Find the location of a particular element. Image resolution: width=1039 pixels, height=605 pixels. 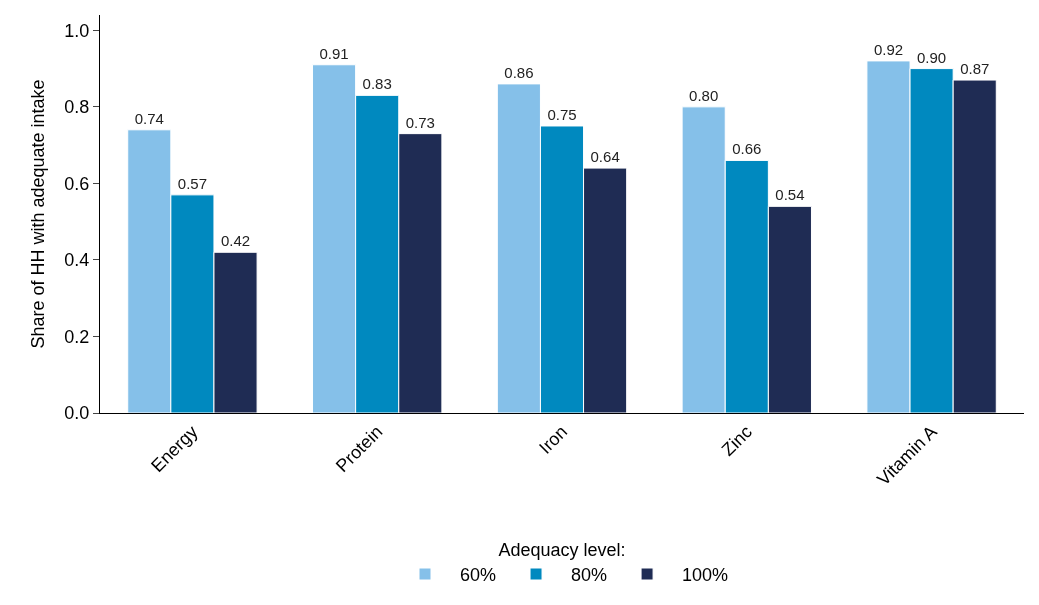

data-label: 0.83 is located at coordinates (377, 84).